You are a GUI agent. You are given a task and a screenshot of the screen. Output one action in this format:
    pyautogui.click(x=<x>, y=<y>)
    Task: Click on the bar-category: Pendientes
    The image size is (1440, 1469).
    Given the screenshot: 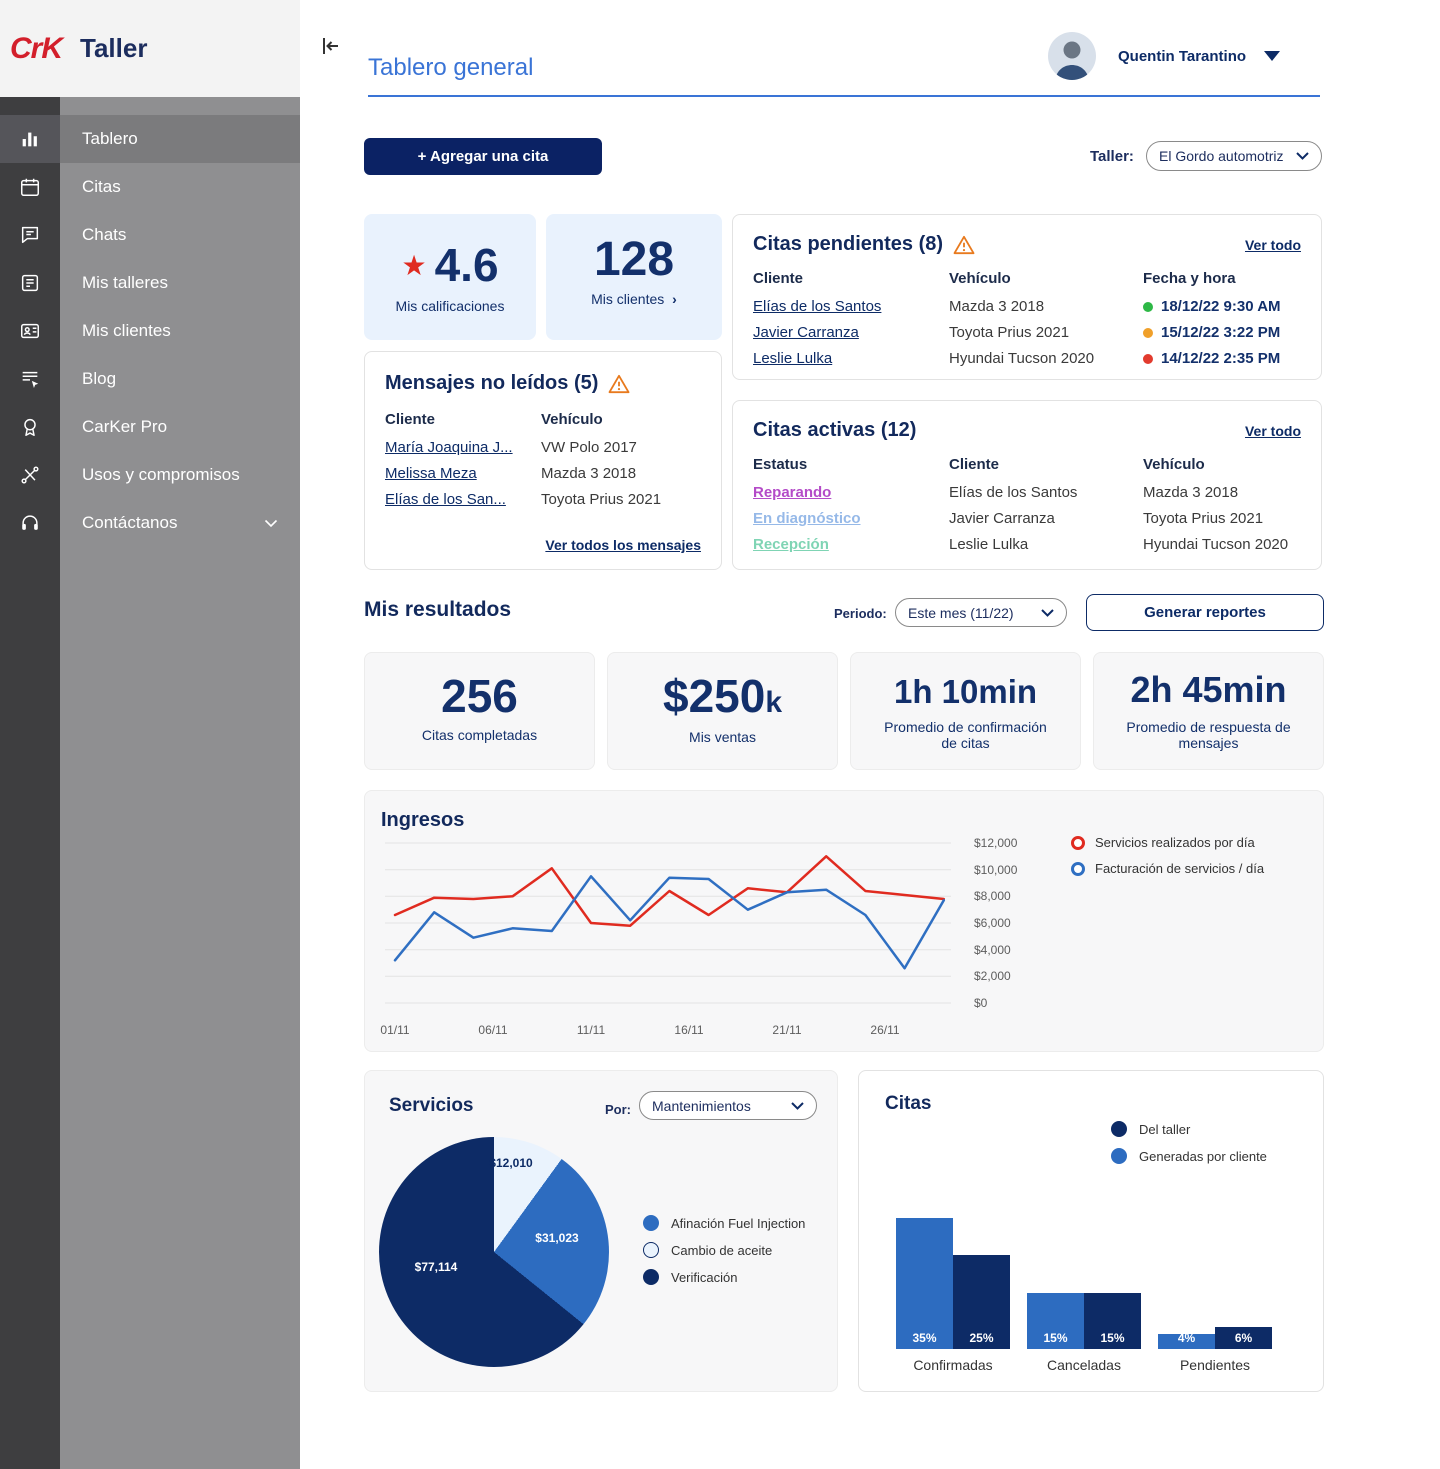 What is the action you would take?
    pyautogui.click(x=1215, y=1365)
    